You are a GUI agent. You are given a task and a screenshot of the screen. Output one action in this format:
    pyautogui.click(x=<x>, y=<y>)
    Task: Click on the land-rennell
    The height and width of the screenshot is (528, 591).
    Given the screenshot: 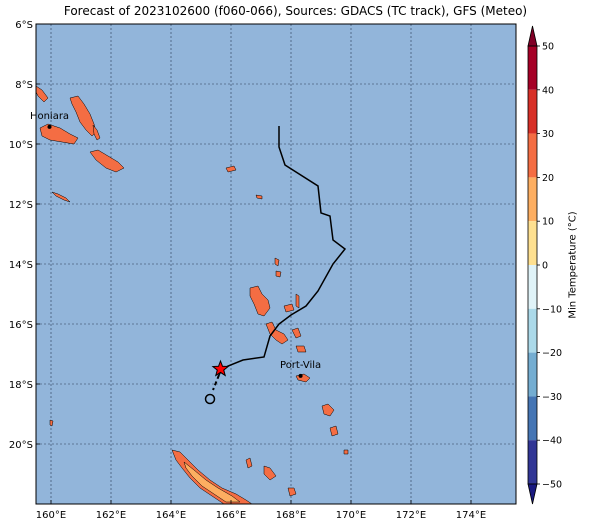 What is the action you would take?
    pyautogui.click(x=61, y=197)
    